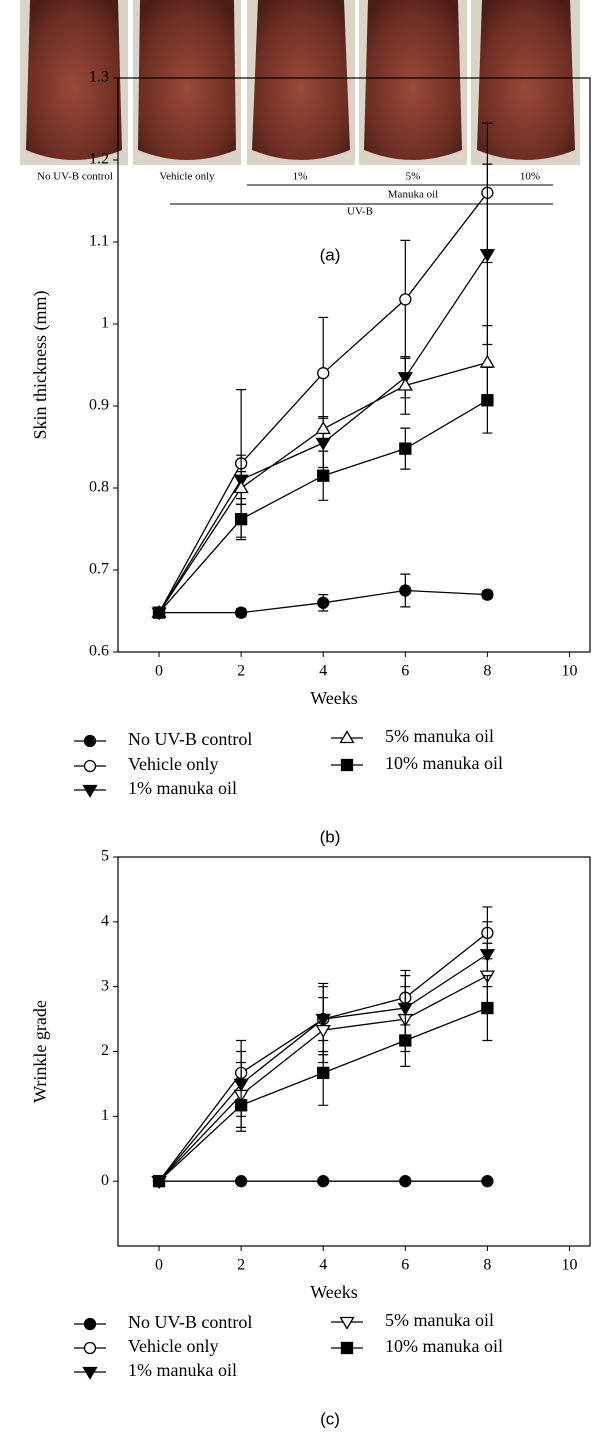 Image resolution: width=600 pixels, height=1437 pixels. What do you see at coordinates (99, 77) in the screenshot?
I see `y-tick-label: 1.3` at bounding box center [99, 77].